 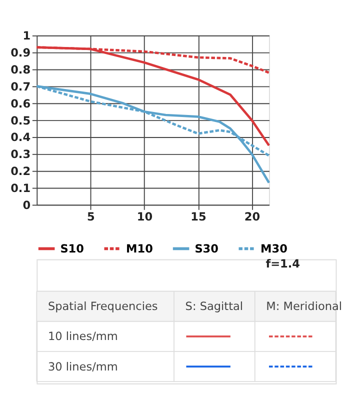 I want to click on y-tick-label: 0.6, so click(x=20, y=103).